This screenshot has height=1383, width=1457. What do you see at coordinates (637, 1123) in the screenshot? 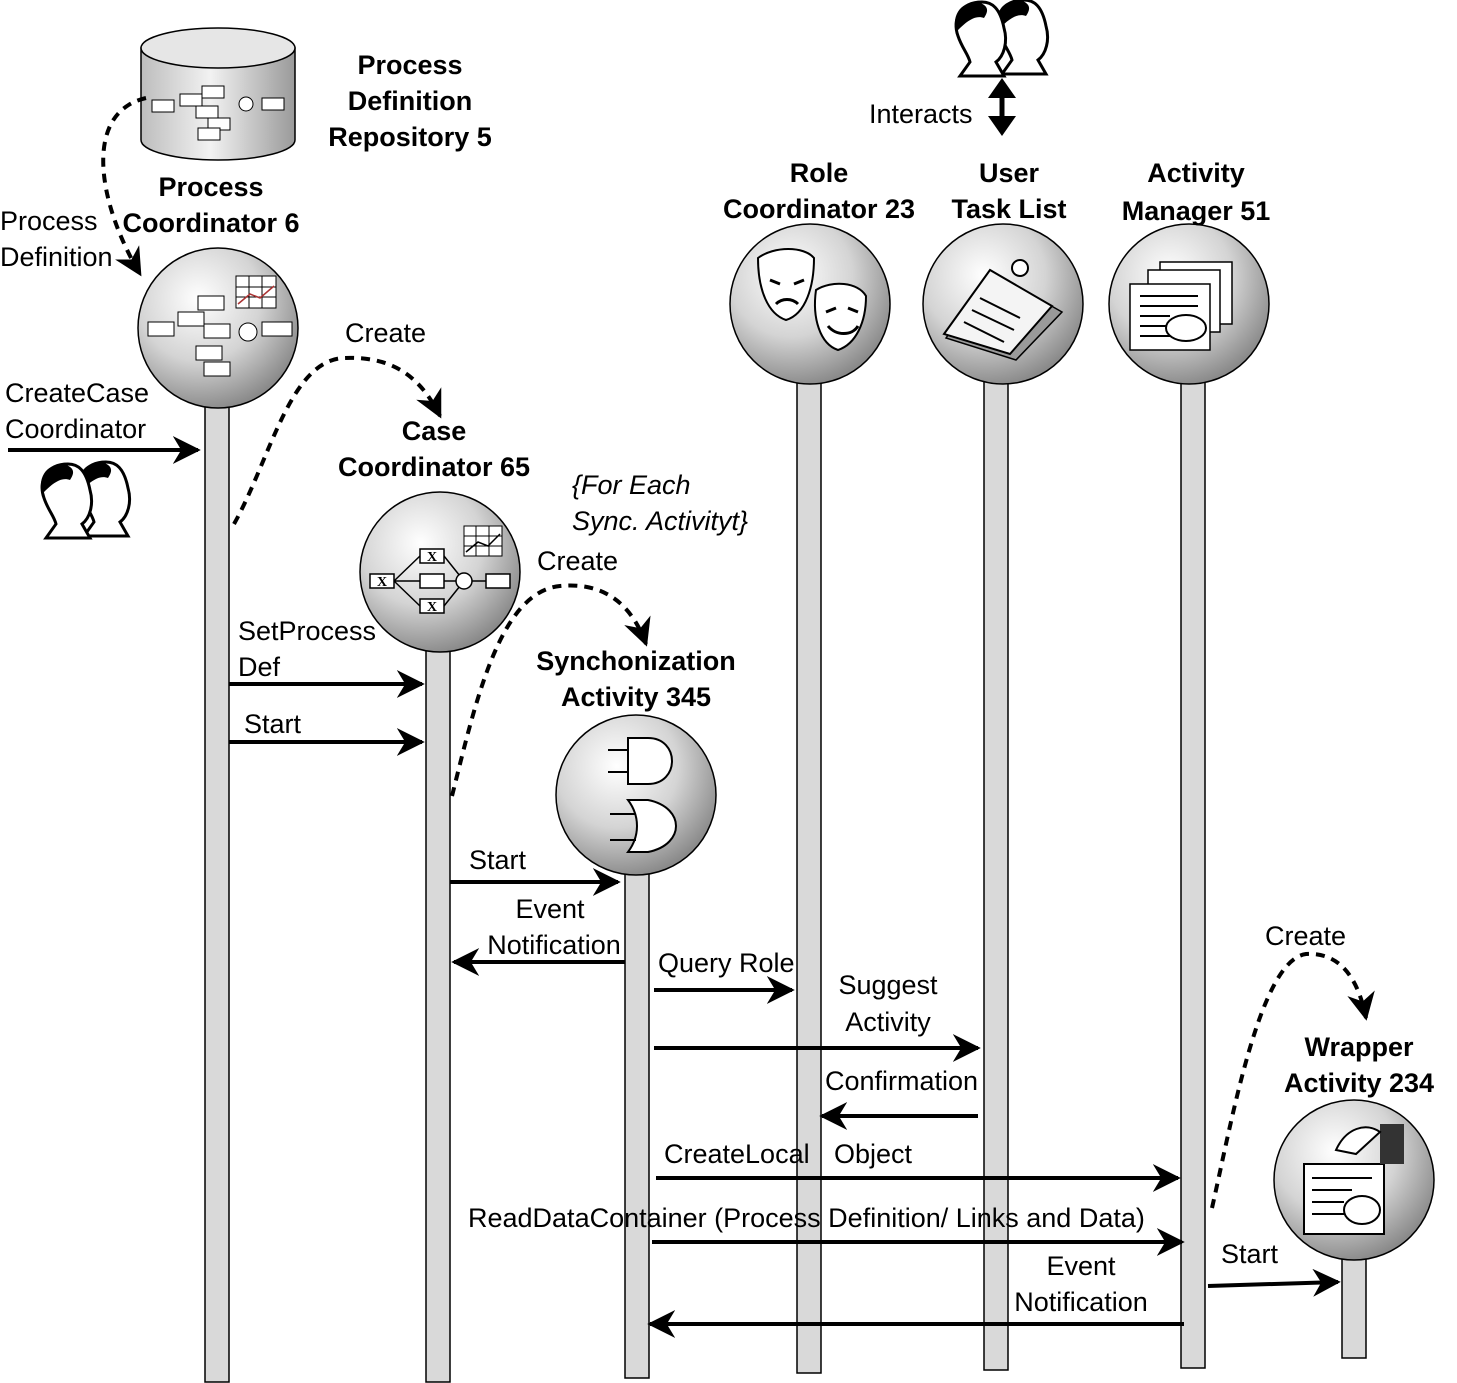
I see `lifeline-sync-activity` at bounding box center [637, 1123].